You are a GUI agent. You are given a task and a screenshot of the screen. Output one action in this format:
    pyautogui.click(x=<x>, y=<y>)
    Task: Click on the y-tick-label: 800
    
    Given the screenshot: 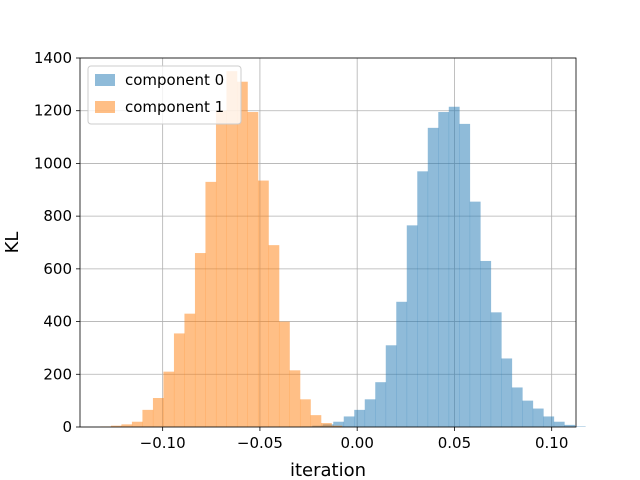 What is the action you would take?
    pyautogui.click(x=57, y=216)
    